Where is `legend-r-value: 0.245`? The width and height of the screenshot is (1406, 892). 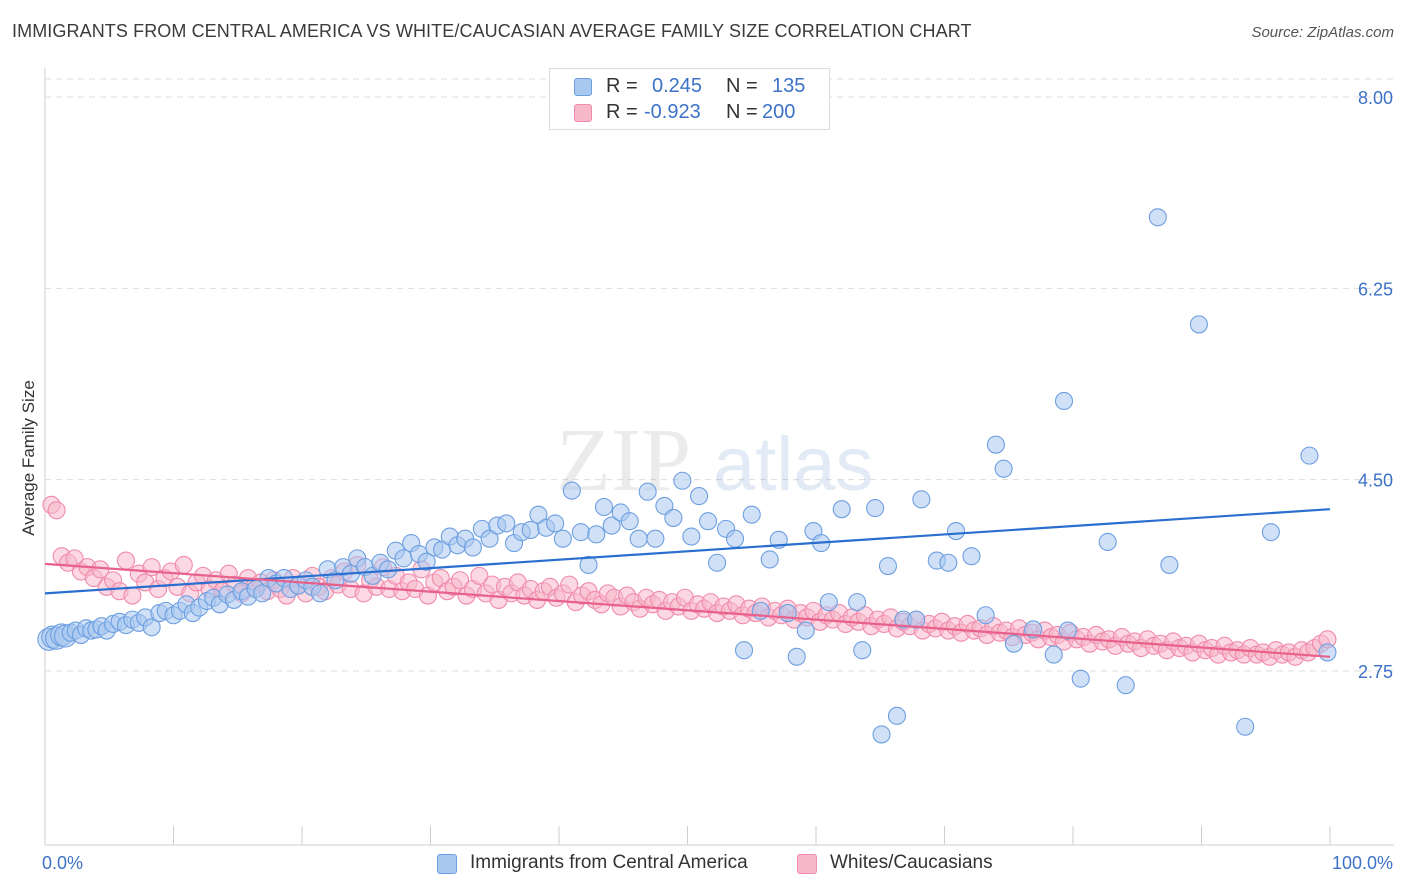
legend-r-value: 0.245 is located at coordinates (677, 86).